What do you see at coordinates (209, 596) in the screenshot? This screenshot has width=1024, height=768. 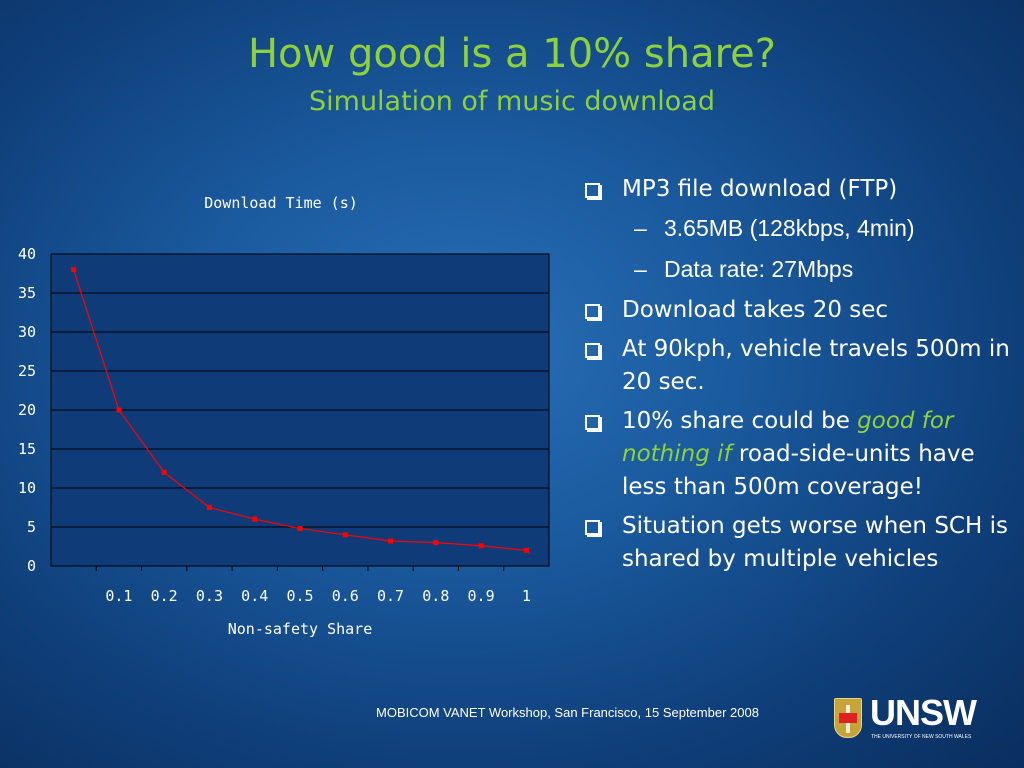 I see `x-tick-label: 0.3` at bounding box center [209, 596].